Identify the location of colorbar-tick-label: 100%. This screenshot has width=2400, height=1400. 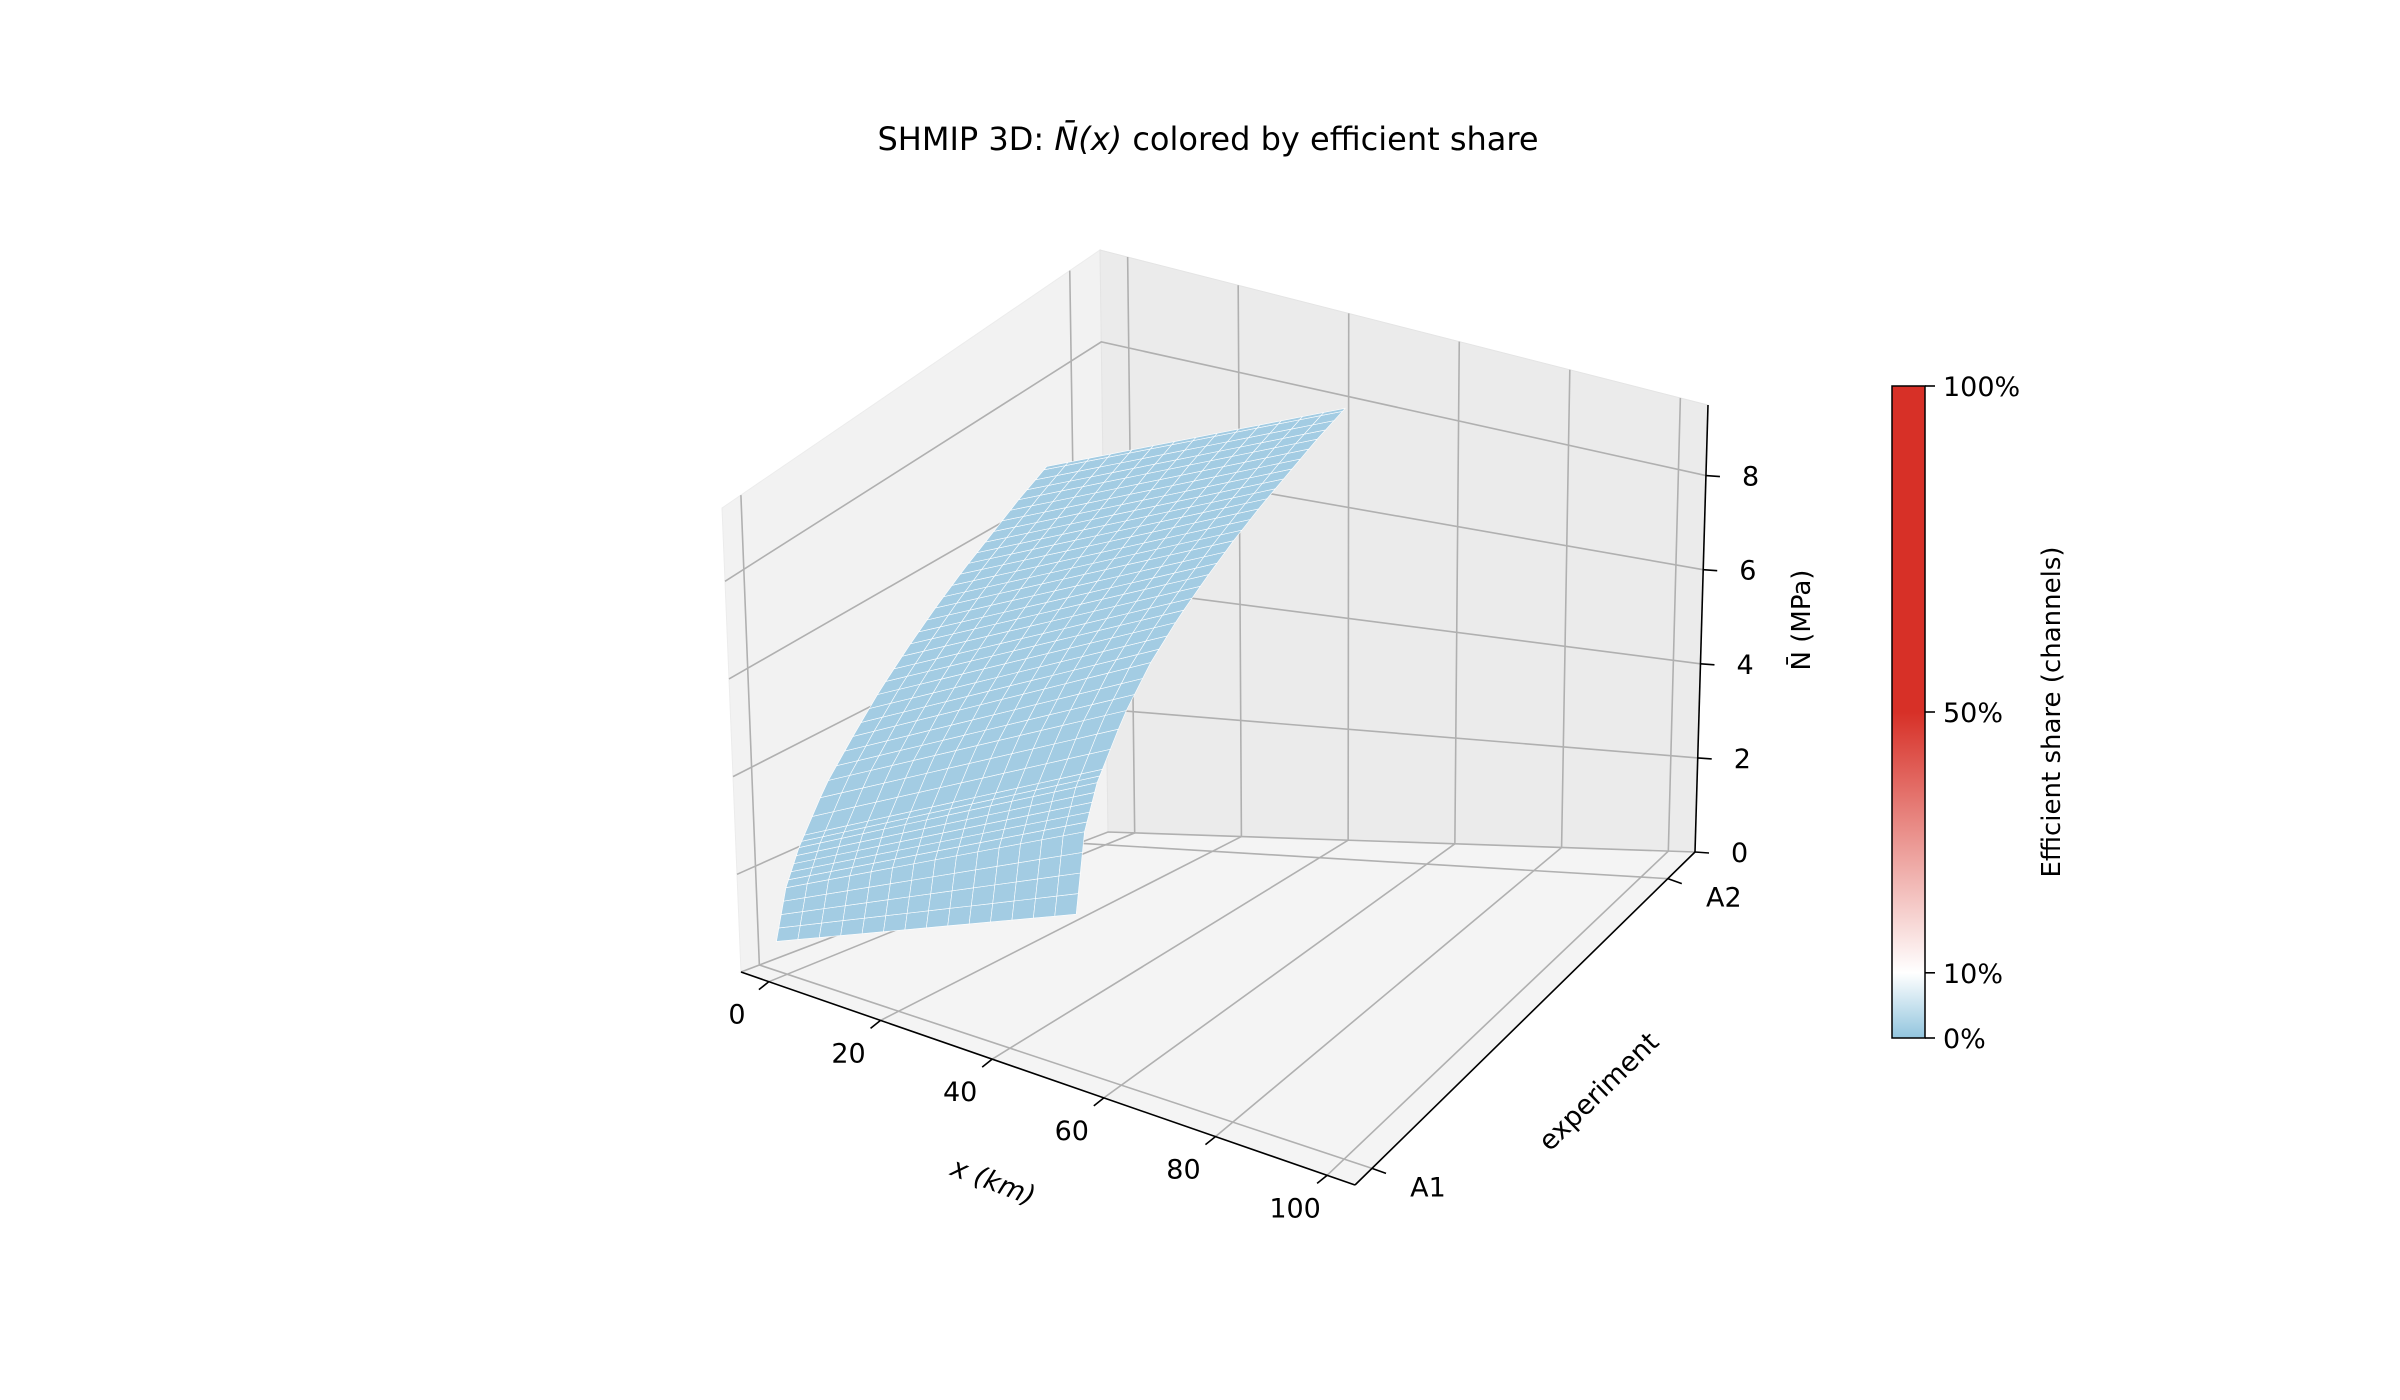
(1981, 387).